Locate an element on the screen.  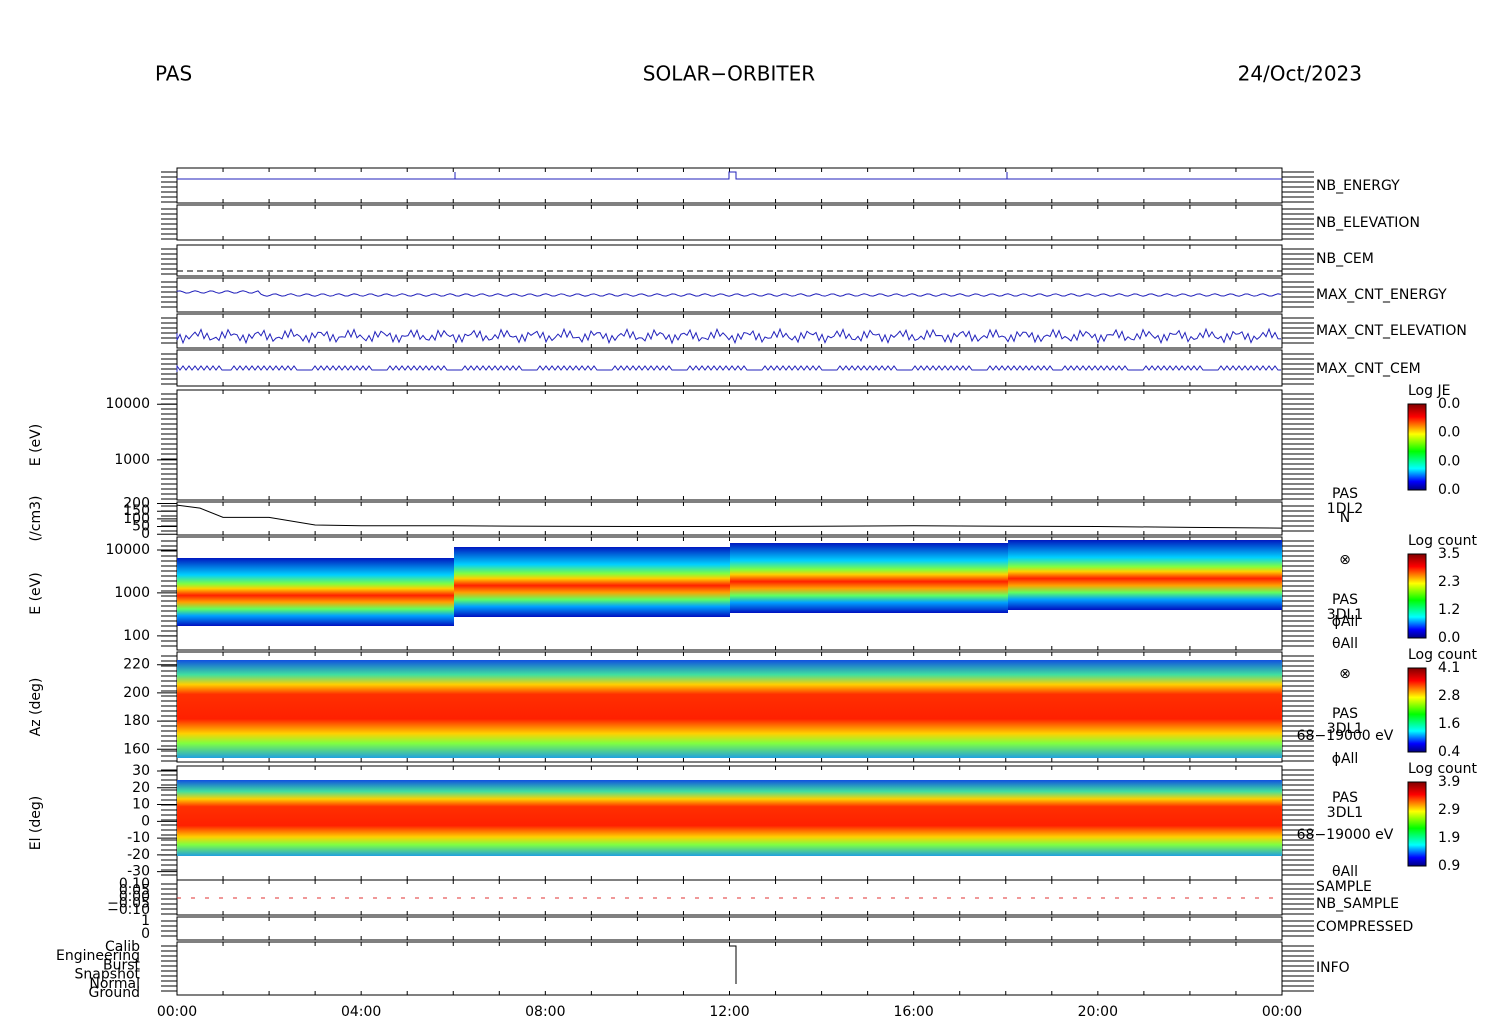
y-tick-label: Burst is located at coordinates (122, 965).